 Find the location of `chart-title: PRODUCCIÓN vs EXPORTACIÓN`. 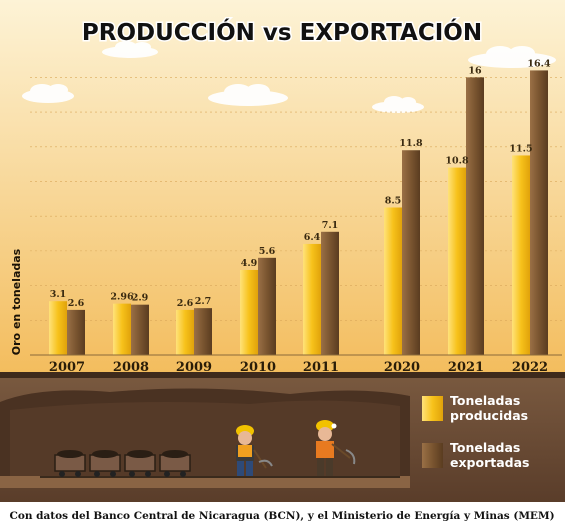

chart-title: PRODUCCIÓN vs EXPORTACIÓN is located at coordinates (282, 32).